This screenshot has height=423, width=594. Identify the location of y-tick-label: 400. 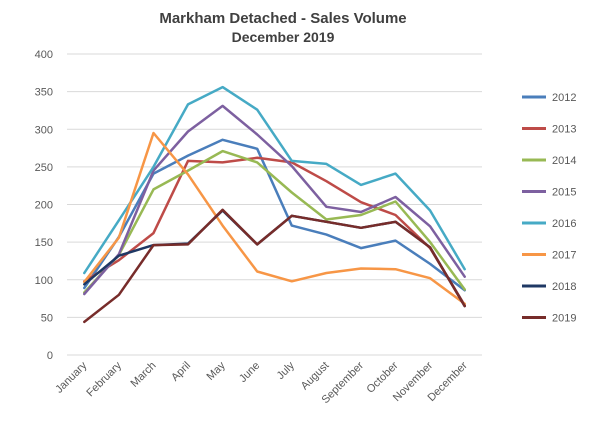
(44, 55).